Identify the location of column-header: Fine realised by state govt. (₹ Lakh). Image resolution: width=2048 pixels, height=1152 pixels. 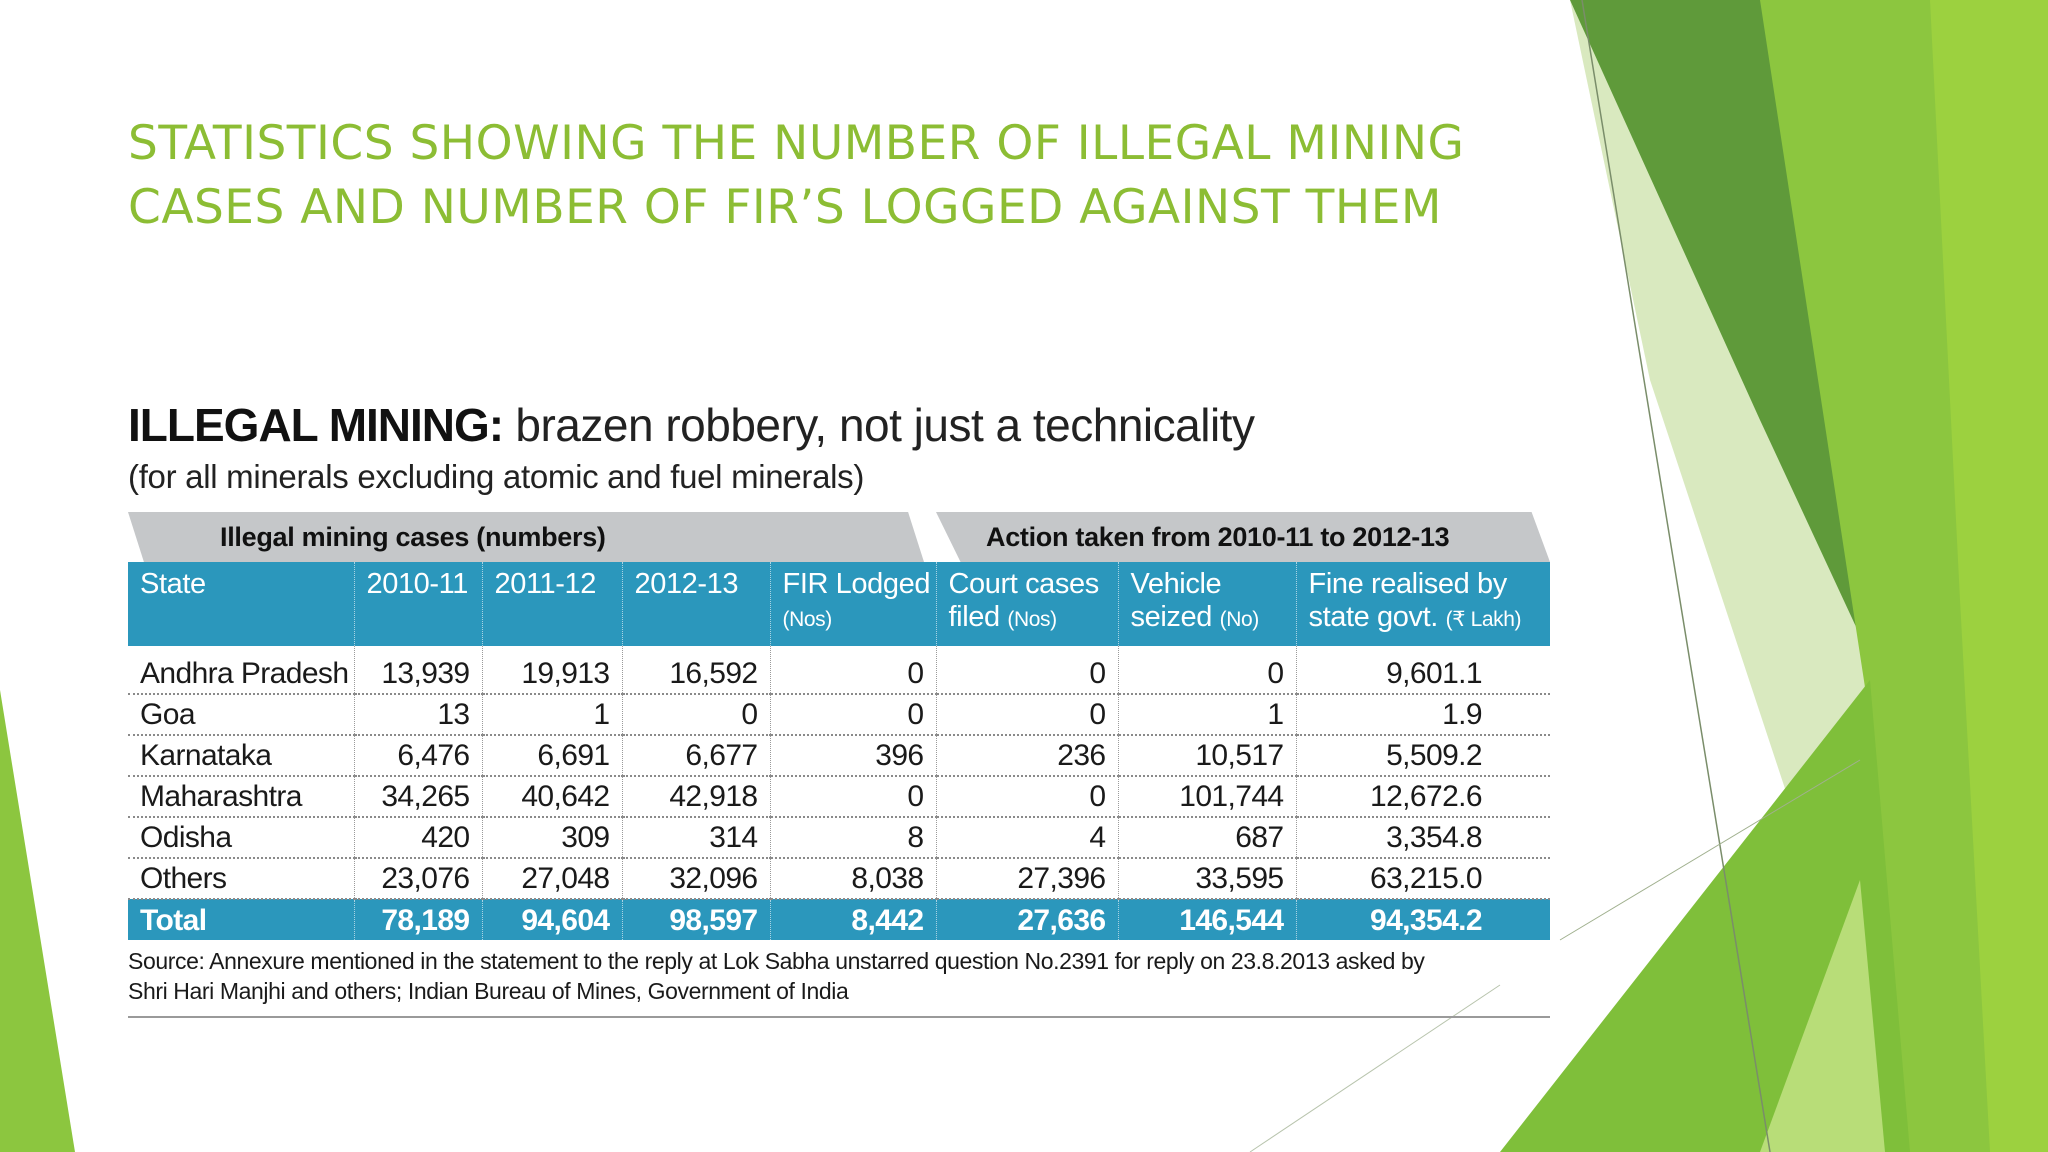
(1423, 604).